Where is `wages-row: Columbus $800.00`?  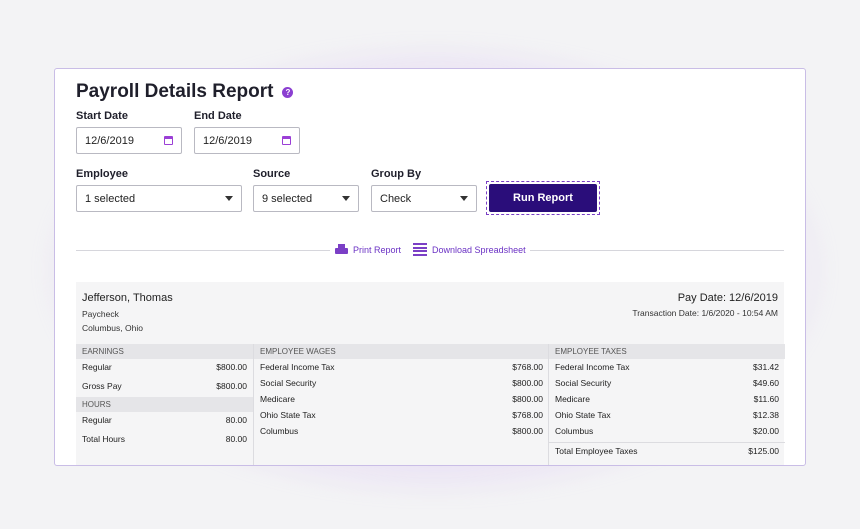 wages-row: Columbus $800.00 is located at coordinates (401, 431).